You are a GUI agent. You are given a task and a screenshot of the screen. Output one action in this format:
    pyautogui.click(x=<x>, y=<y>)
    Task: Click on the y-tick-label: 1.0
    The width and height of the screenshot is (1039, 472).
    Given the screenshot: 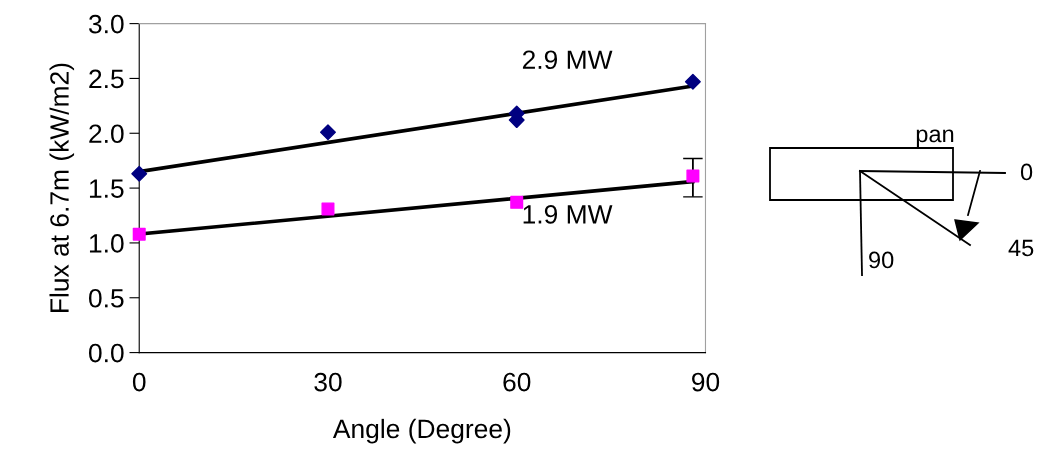 What is the action you would take?
    pyautogui.click(x=106, y=243)
    